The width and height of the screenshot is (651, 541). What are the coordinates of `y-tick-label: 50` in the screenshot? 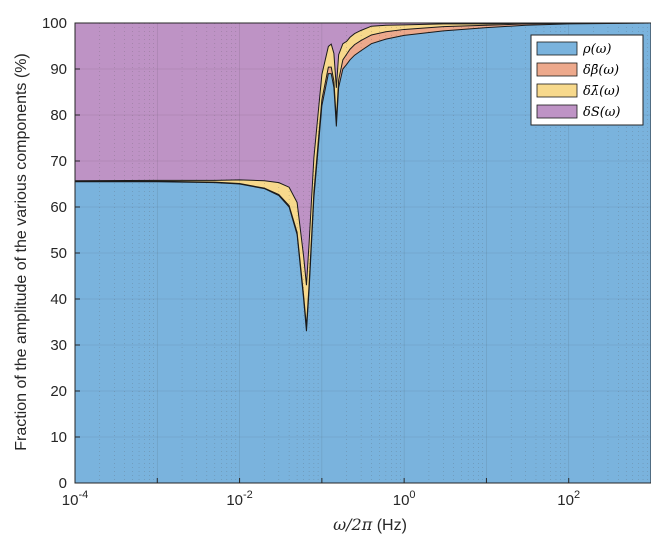 It's located at (58, 253).